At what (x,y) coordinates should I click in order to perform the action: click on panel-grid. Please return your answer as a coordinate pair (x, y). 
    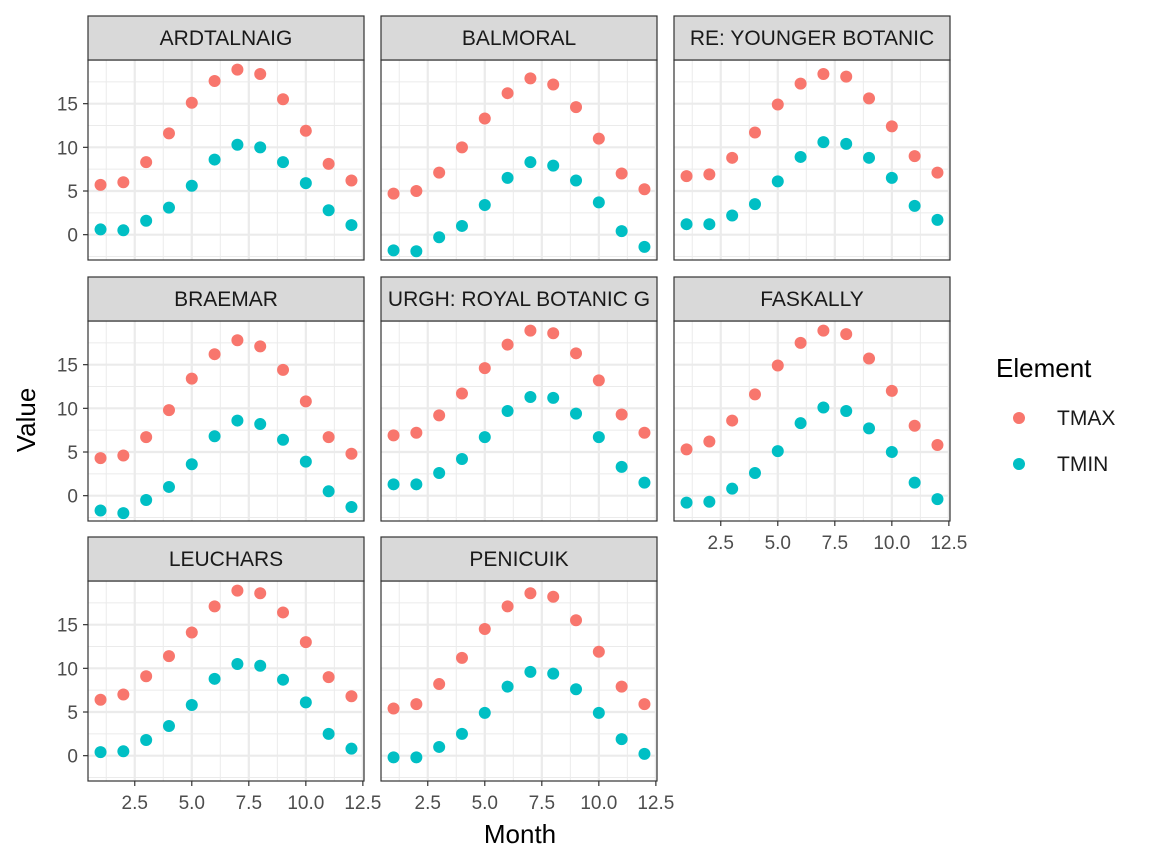
    Looking at the image, I should click on (812, 421).